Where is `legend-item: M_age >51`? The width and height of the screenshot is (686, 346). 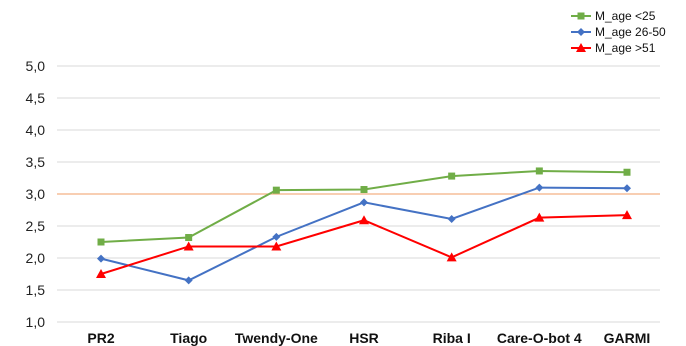
legend-item: M_age >51 is located at coordinates (613, 48).